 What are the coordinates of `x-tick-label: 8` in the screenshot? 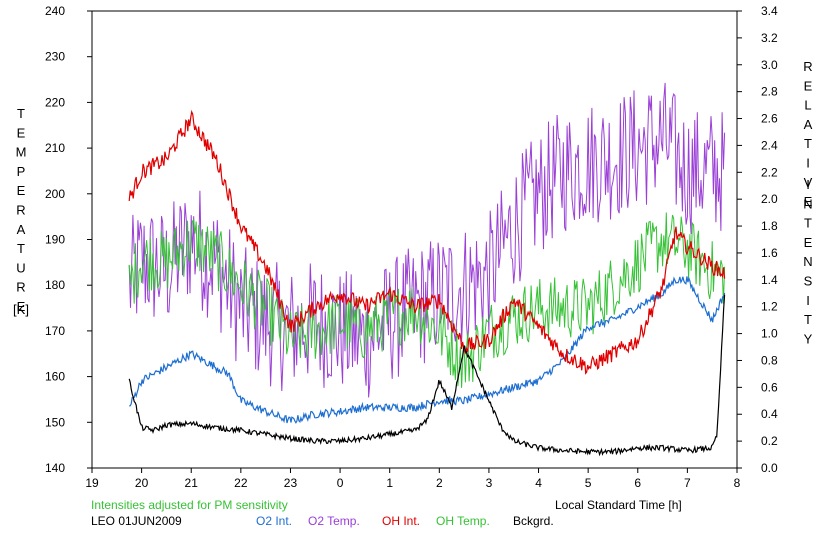 It's located at (737, 483).